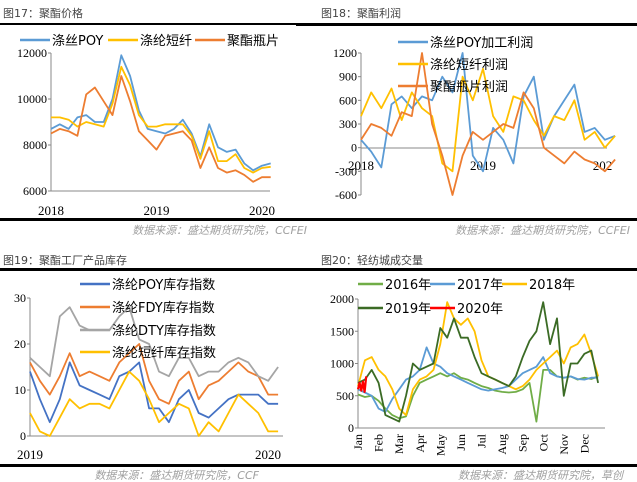  I want to click on x-tick-label: Feb, so click(379, 443).